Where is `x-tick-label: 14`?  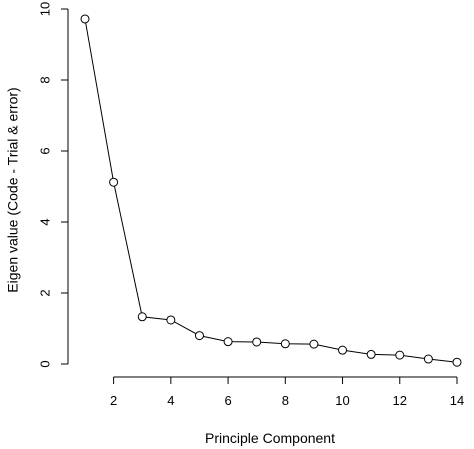
x-tick-label: 14 is located at coordinates (457, 400).